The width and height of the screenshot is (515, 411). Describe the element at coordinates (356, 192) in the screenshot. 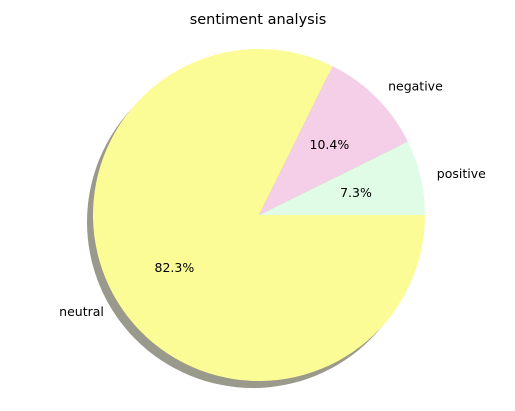

I see `slice-percent-positive: 7.3%` at that location.